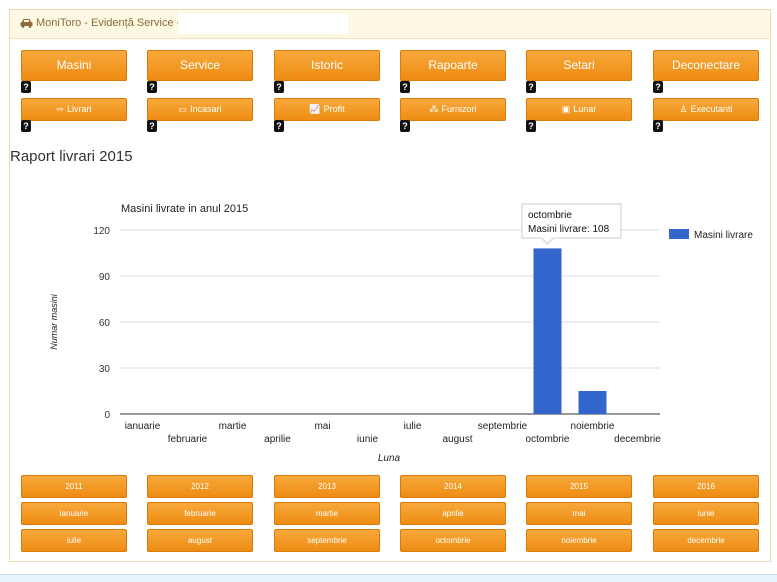 This screenshot has width=777, height=582. I want to click on user-icon: ♙, so click(683, 109).